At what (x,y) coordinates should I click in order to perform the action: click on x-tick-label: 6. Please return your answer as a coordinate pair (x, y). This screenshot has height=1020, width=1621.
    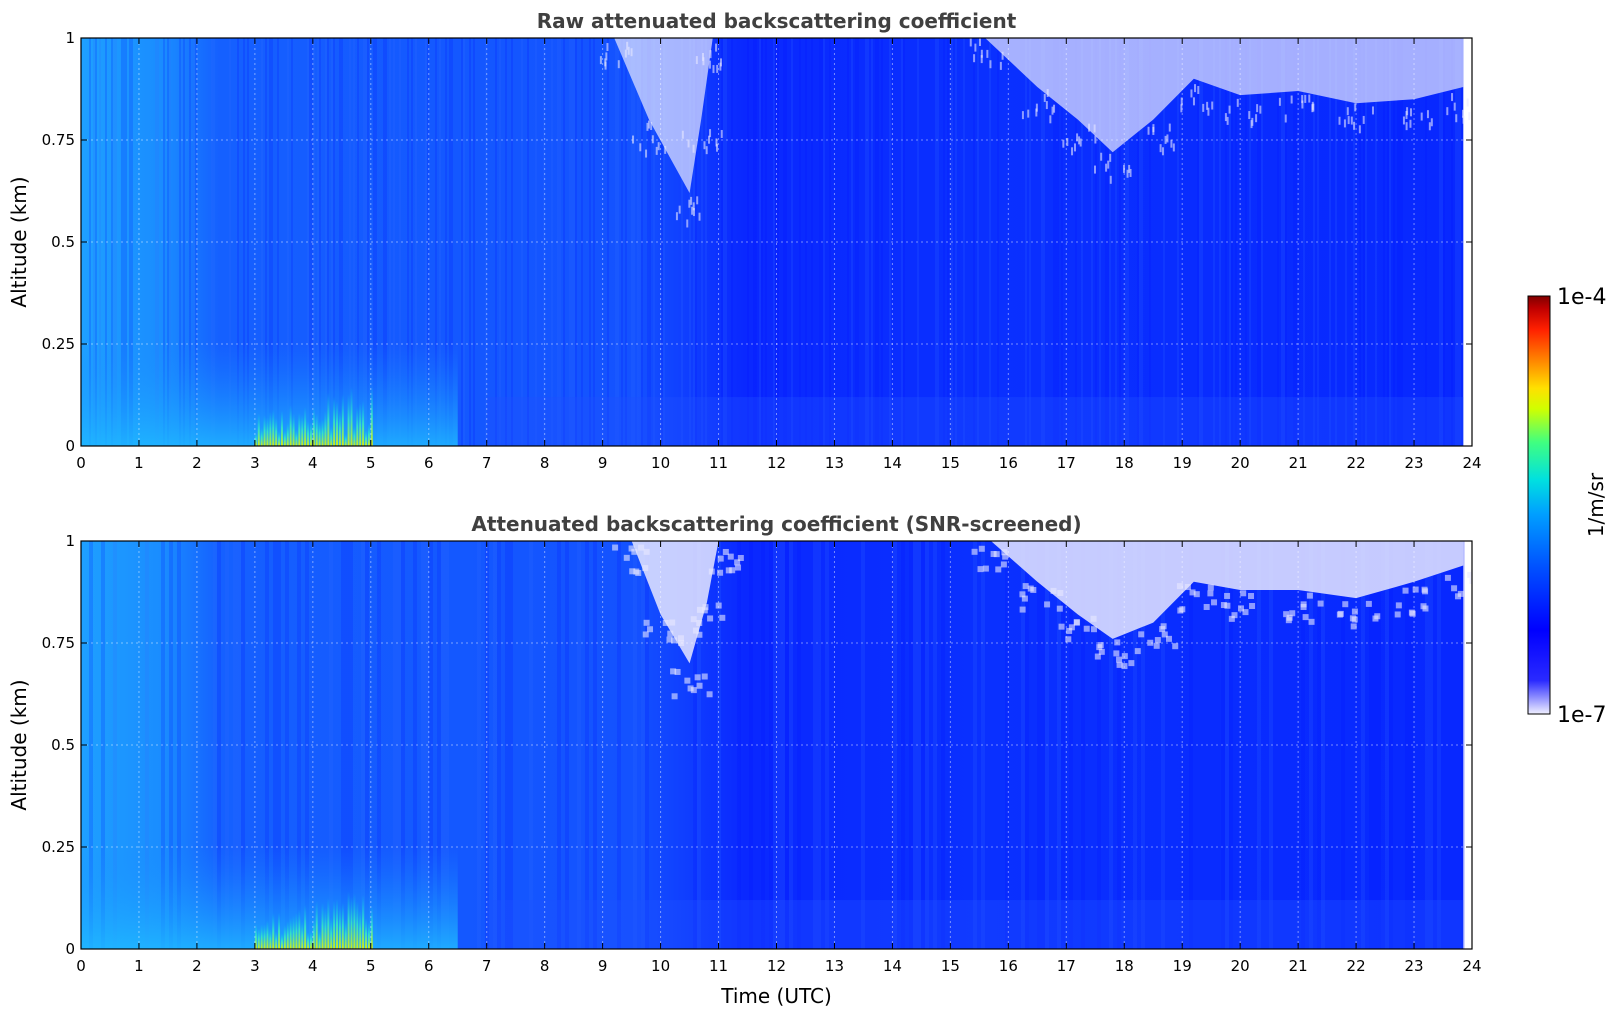
    Looking at the image, I should click on (429, 966).